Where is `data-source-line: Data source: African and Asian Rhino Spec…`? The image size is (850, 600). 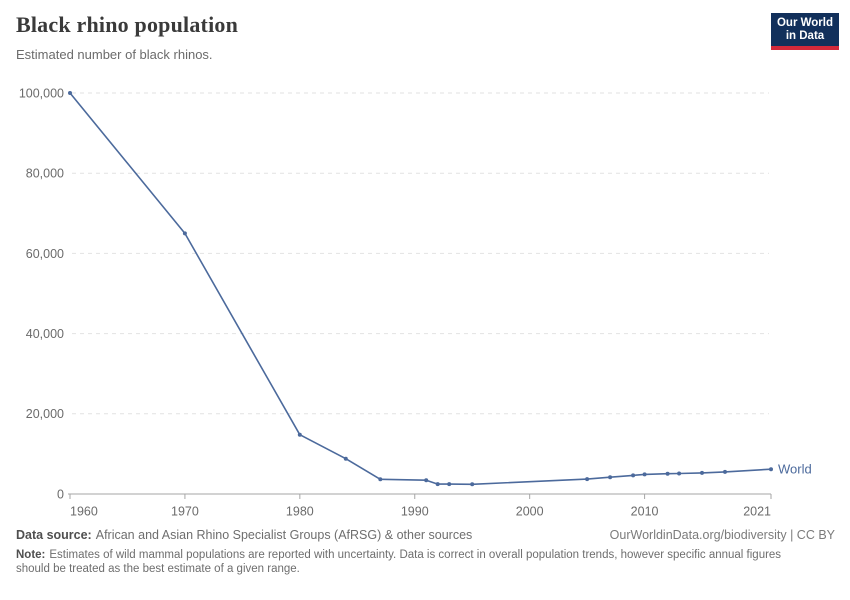
data-source-line: Data source: African and Asian Rhino Spec… is located at coordinates (244, 535).